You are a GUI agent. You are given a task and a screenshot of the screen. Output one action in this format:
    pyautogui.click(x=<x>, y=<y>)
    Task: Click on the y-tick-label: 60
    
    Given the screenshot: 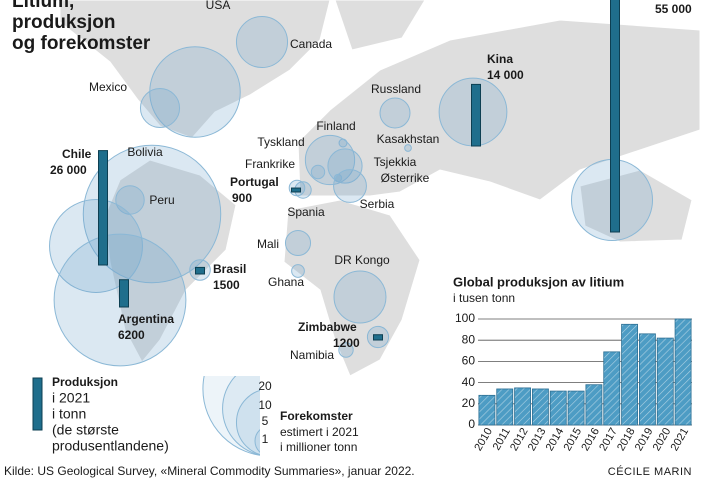 What is the action you would take?
    pyautogui.click(x=469, y=361)
    